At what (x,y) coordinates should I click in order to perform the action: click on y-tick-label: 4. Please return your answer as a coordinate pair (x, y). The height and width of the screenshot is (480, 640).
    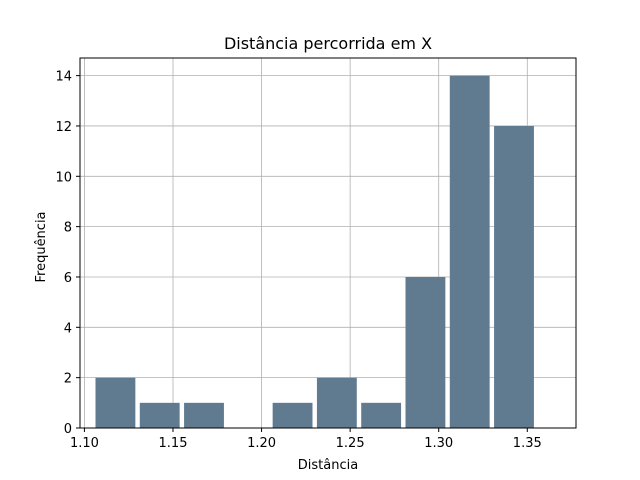
    Looking at the image, I should click on (68, 328).